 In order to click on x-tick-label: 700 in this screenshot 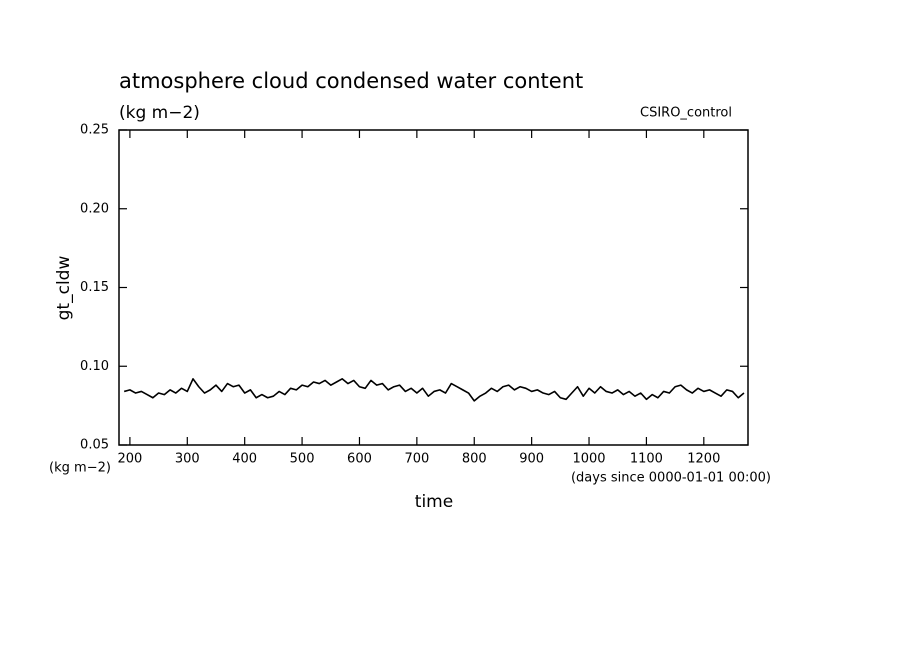, I will do `click(416, 459)`.